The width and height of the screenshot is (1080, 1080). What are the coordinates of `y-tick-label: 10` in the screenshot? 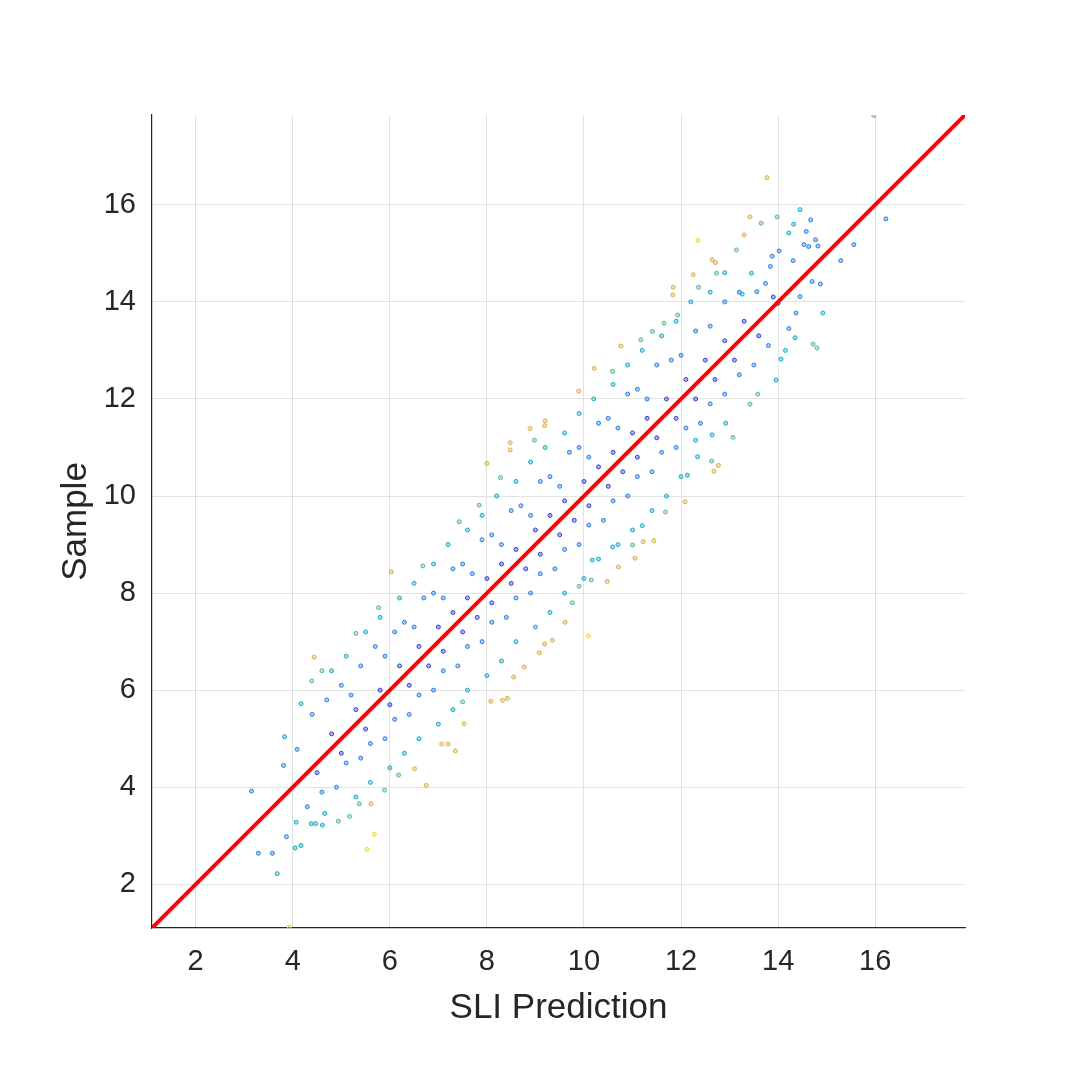 It's located at (119, 494).